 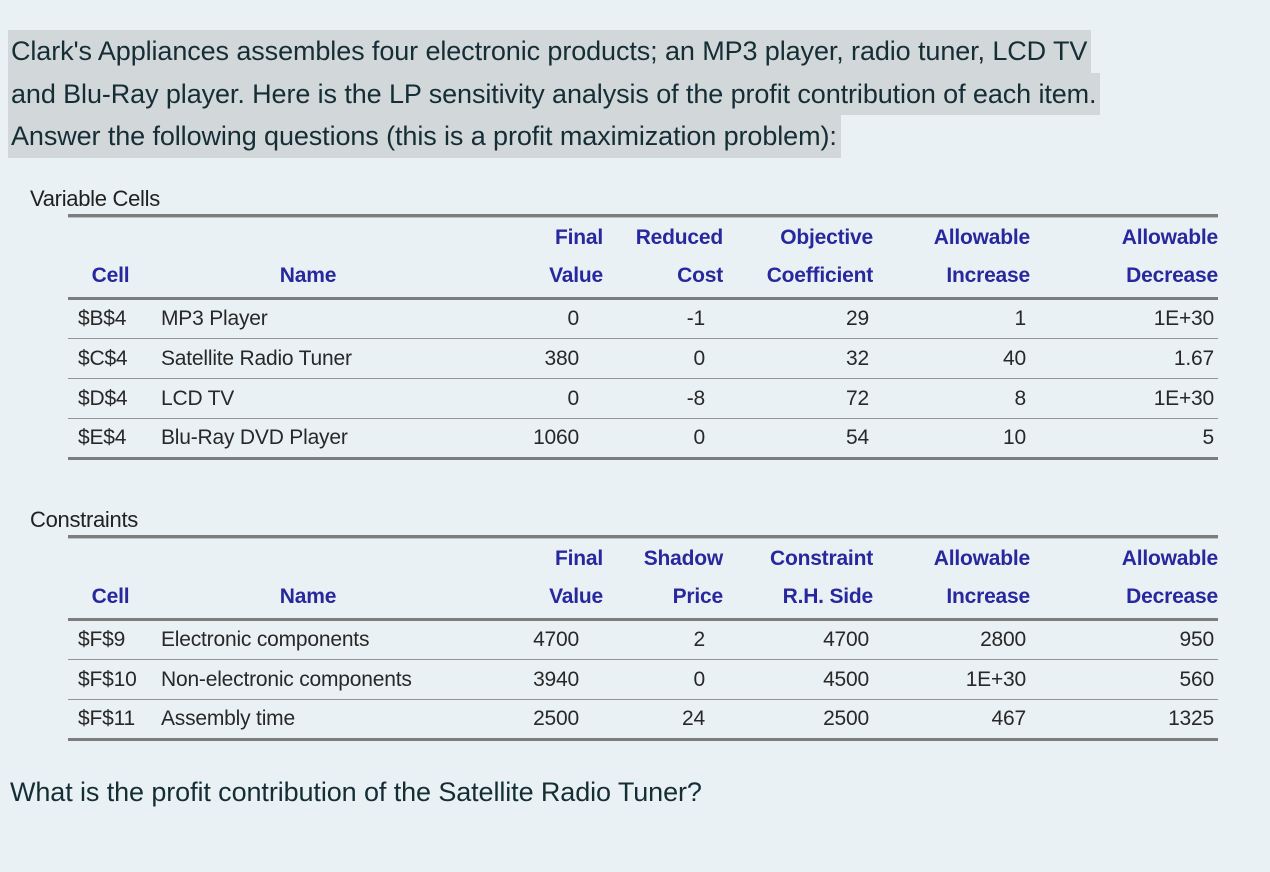 What do you see at coordinates (102, 319) in the screenshot?
I see `cell-ref: $B$4` at bounding box center [102, 319].